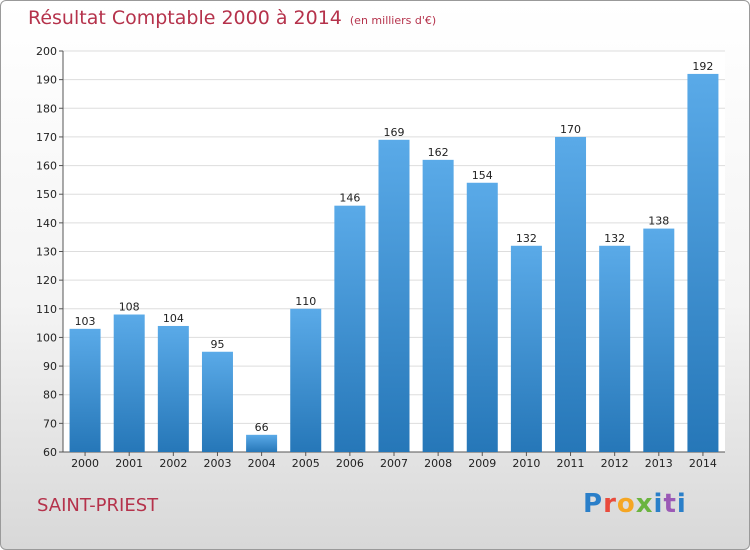 Image resolution: width=750 pixels, height=550 pixels. I want to click on data-label-2008: 162, so click(438, 152).